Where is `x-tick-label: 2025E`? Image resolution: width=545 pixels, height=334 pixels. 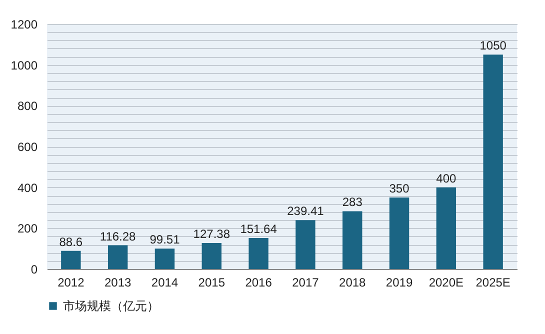 x-tick-label: 2025E is located at coordinates (493, 283).